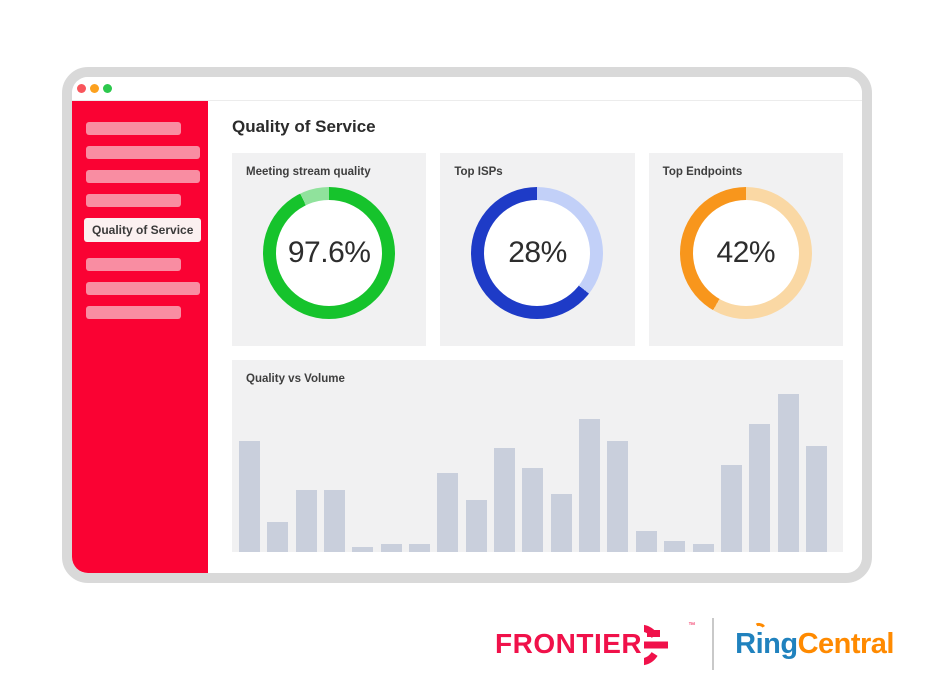 The width and height of the screenshot is (930, 700). I want to click on zoom-window-icon, so click(107, 88).